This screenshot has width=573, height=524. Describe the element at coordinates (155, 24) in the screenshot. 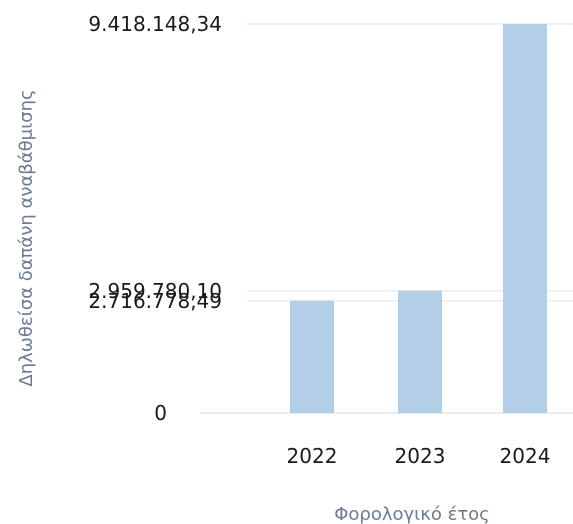

I see `y-tick-label: 9.418.148,34` at that location.